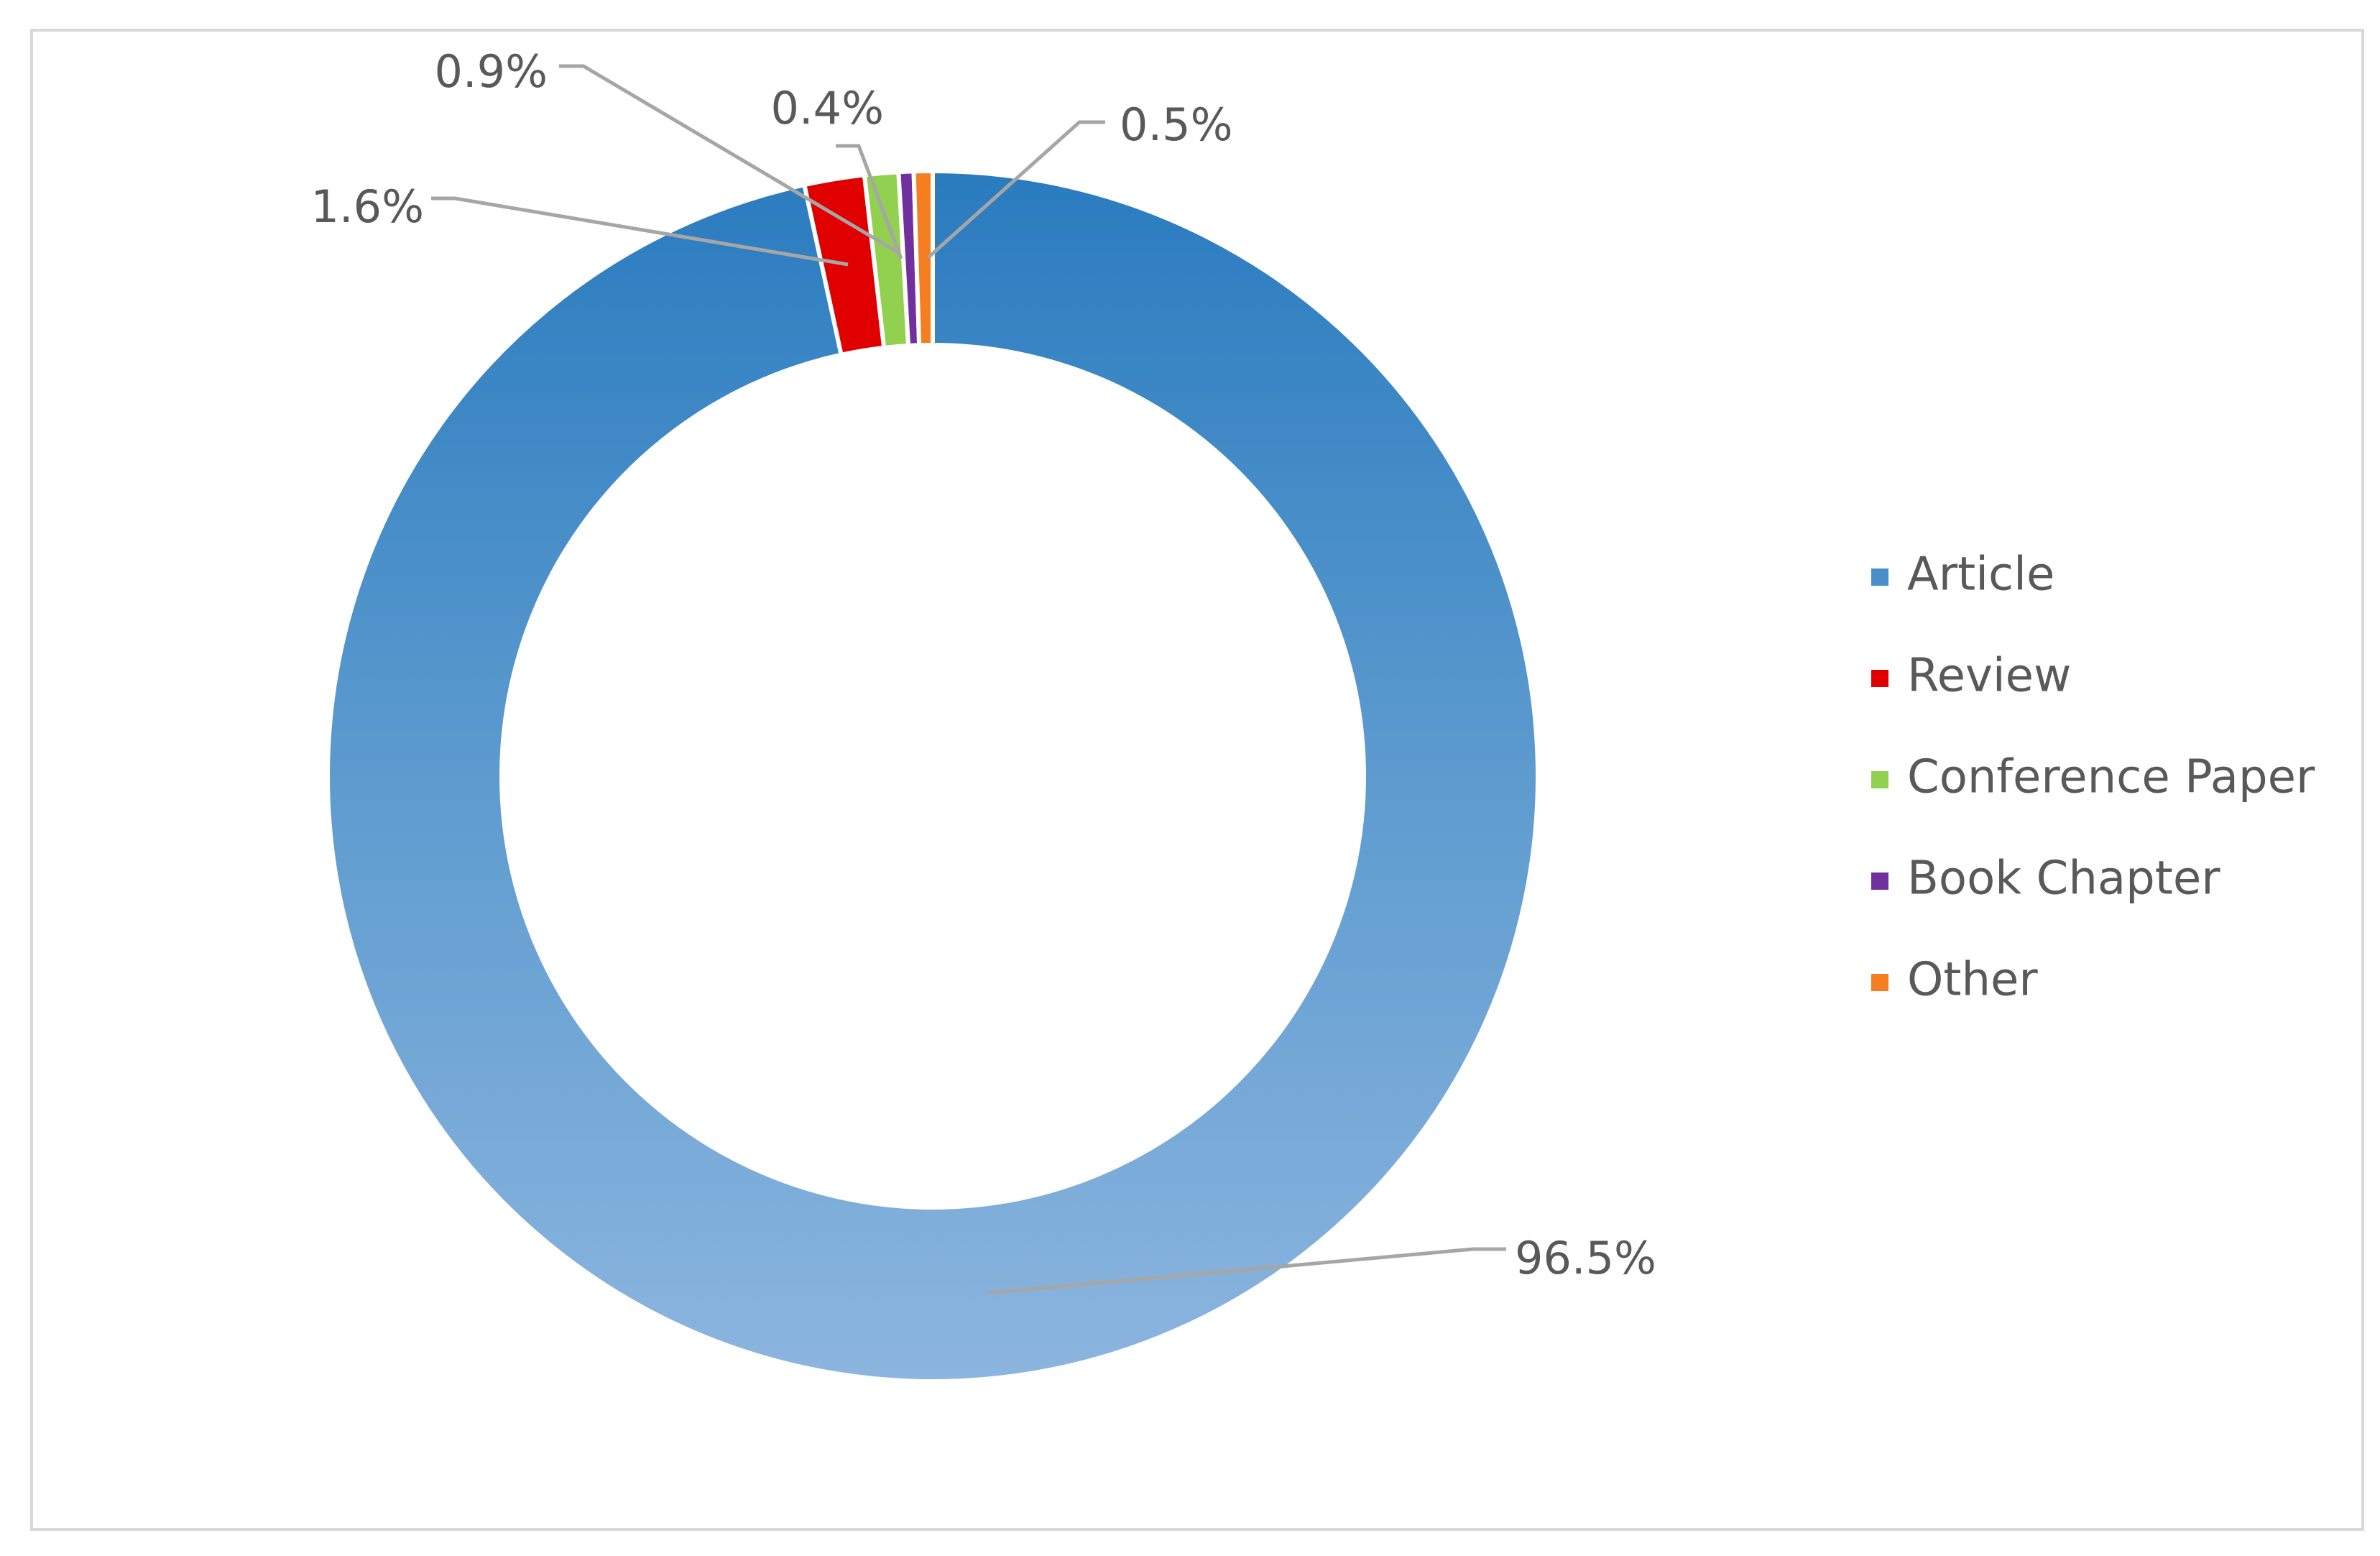  Describe the element at coordinates (1879, 678) in the screenshot. I see `legend-swatch-review` at that location.